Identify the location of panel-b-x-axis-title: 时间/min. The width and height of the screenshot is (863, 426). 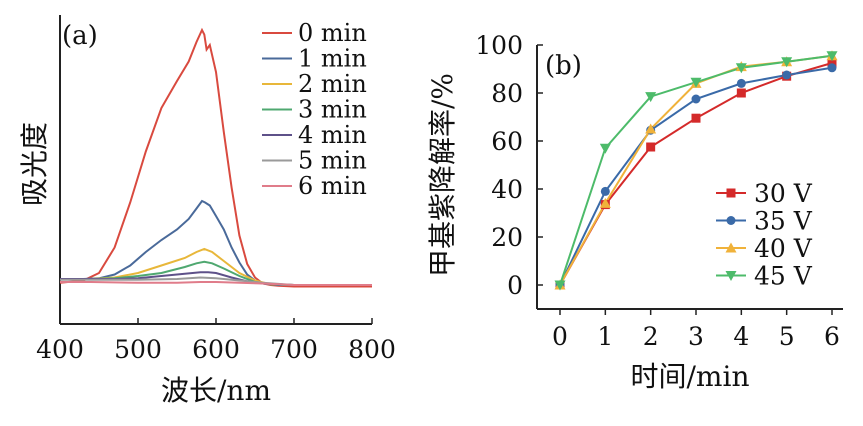
(690, 376).